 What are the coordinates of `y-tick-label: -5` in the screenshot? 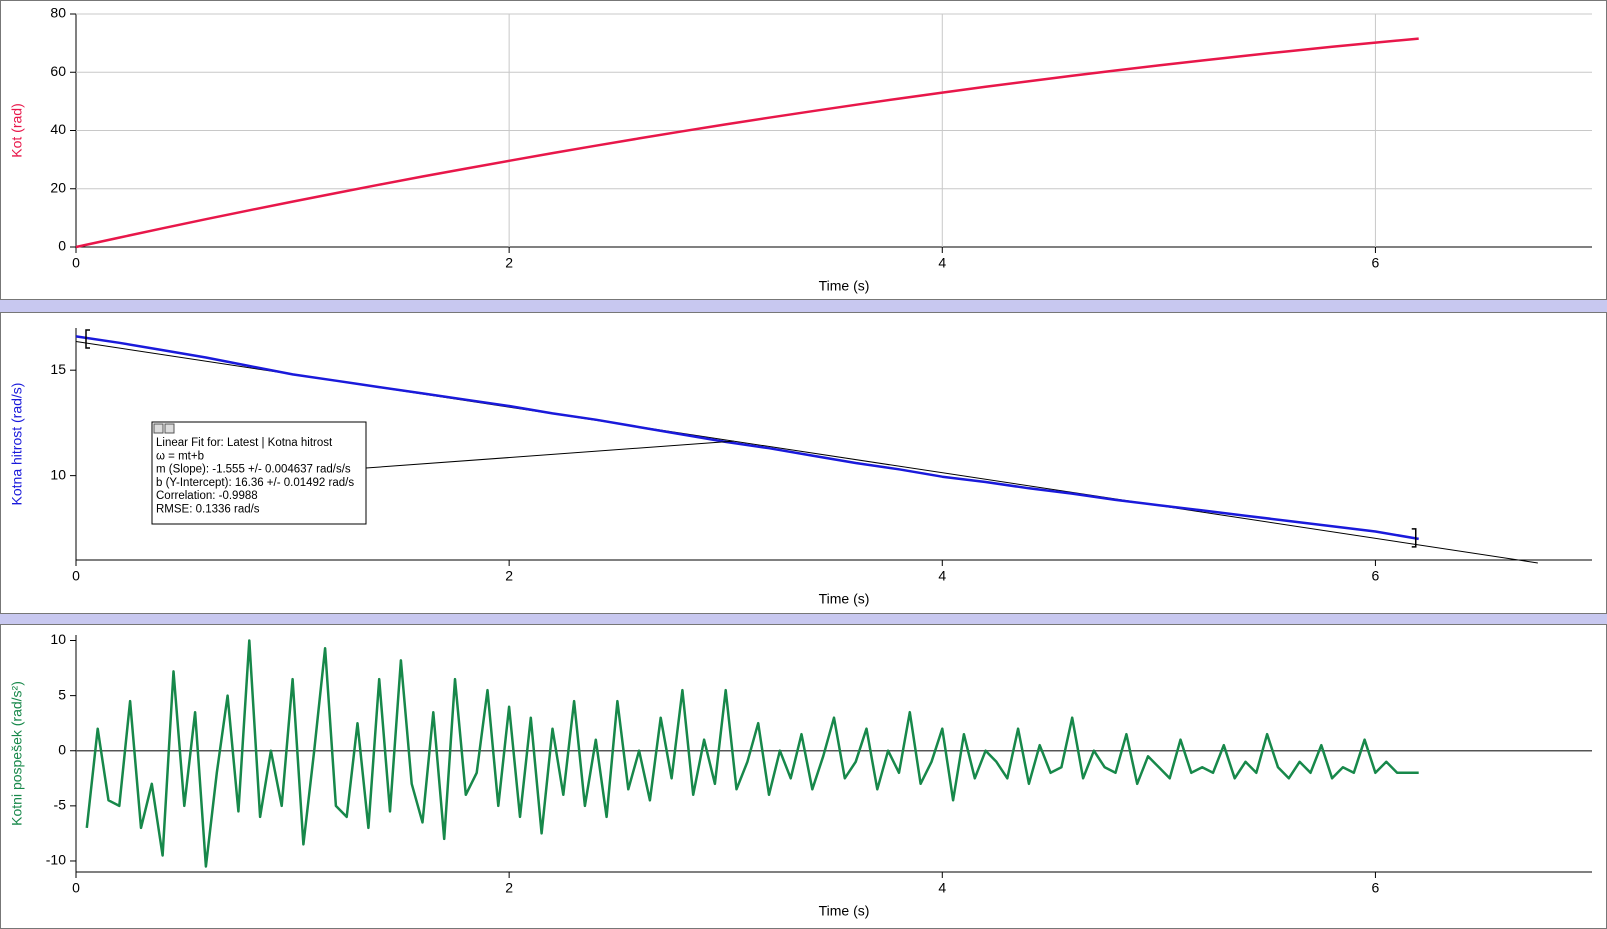 It's located at (60, 805).